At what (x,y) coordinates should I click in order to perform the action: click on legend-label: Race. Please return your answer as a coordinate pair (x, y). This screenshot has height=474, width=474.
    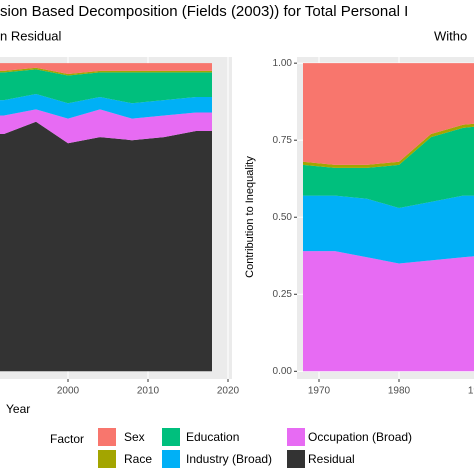
    Looking at the image, I should click on (138, 459).